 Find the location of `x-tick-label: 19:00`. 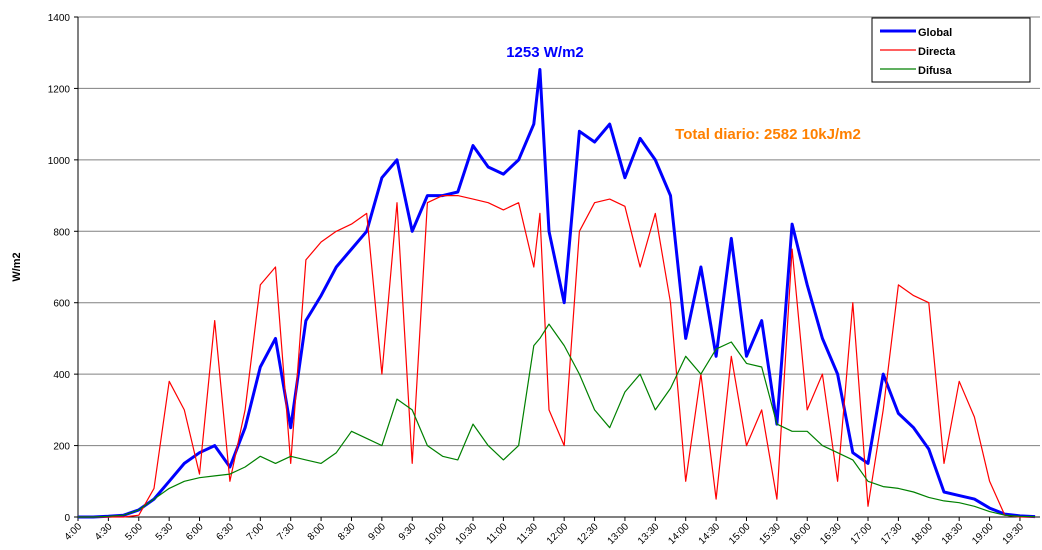

x-tick-label: 19:00 is located at coordinates (983, 534).